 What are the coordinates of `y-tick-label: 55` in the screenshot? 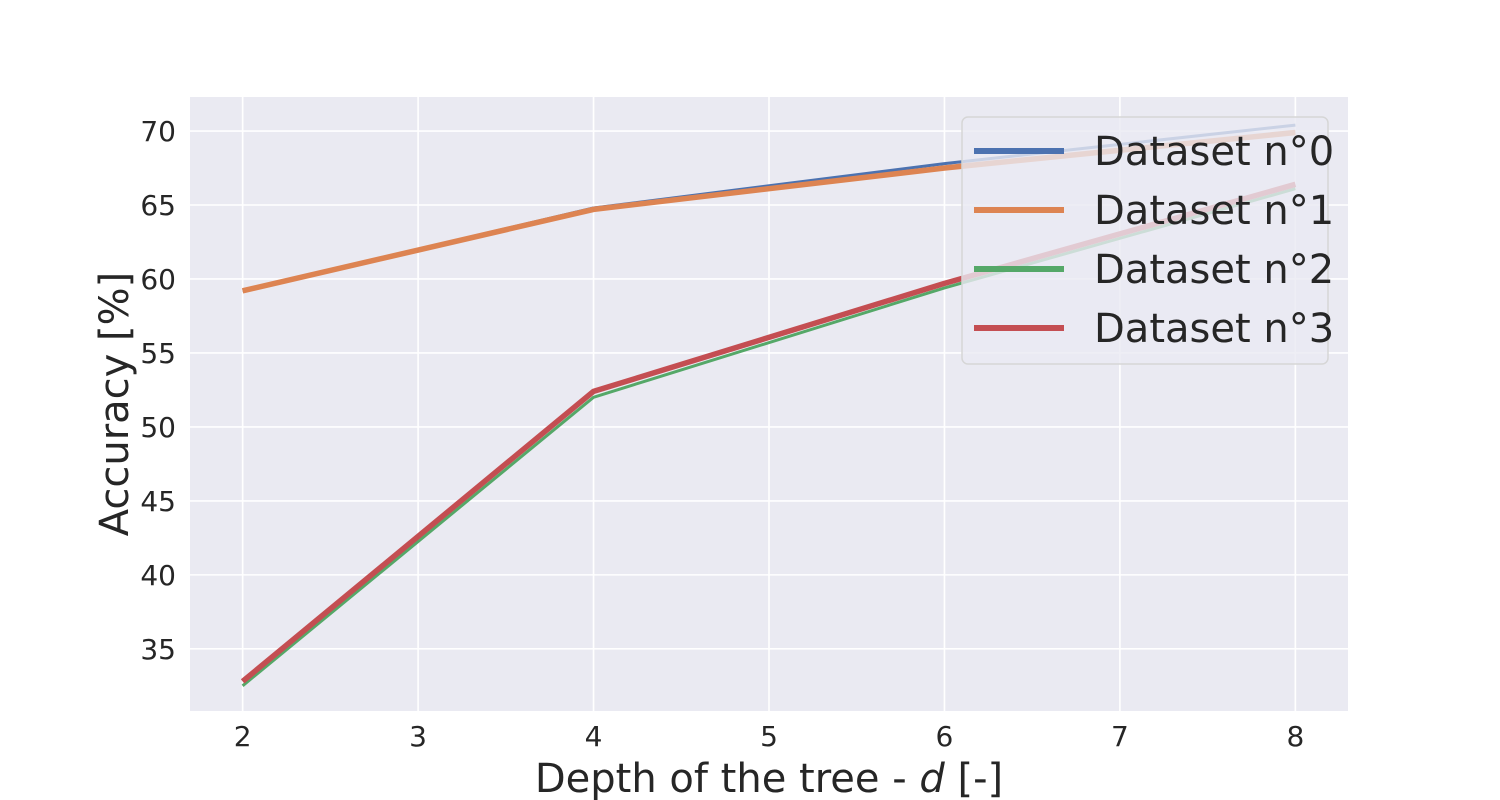 It's located at (158, 353).